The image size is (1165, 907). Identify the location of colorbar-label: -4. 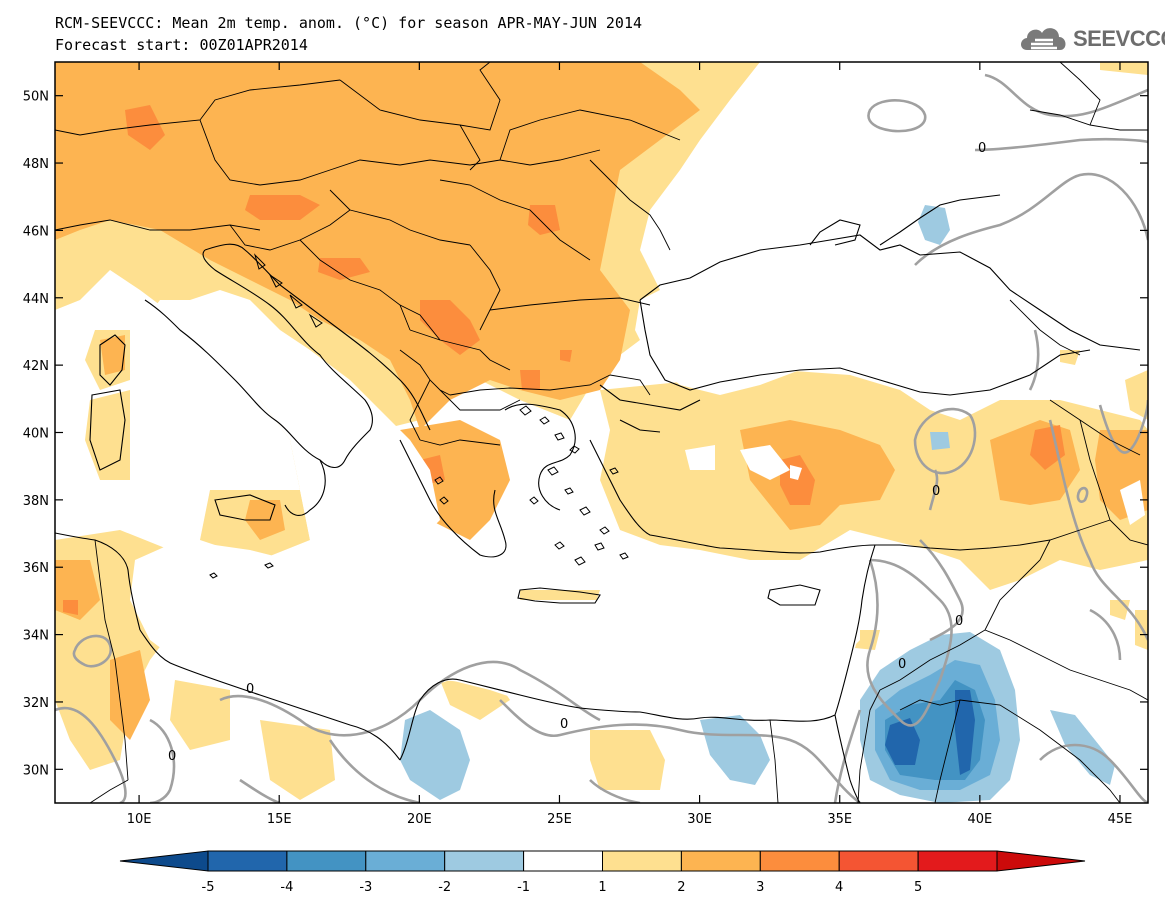
(286, 887).